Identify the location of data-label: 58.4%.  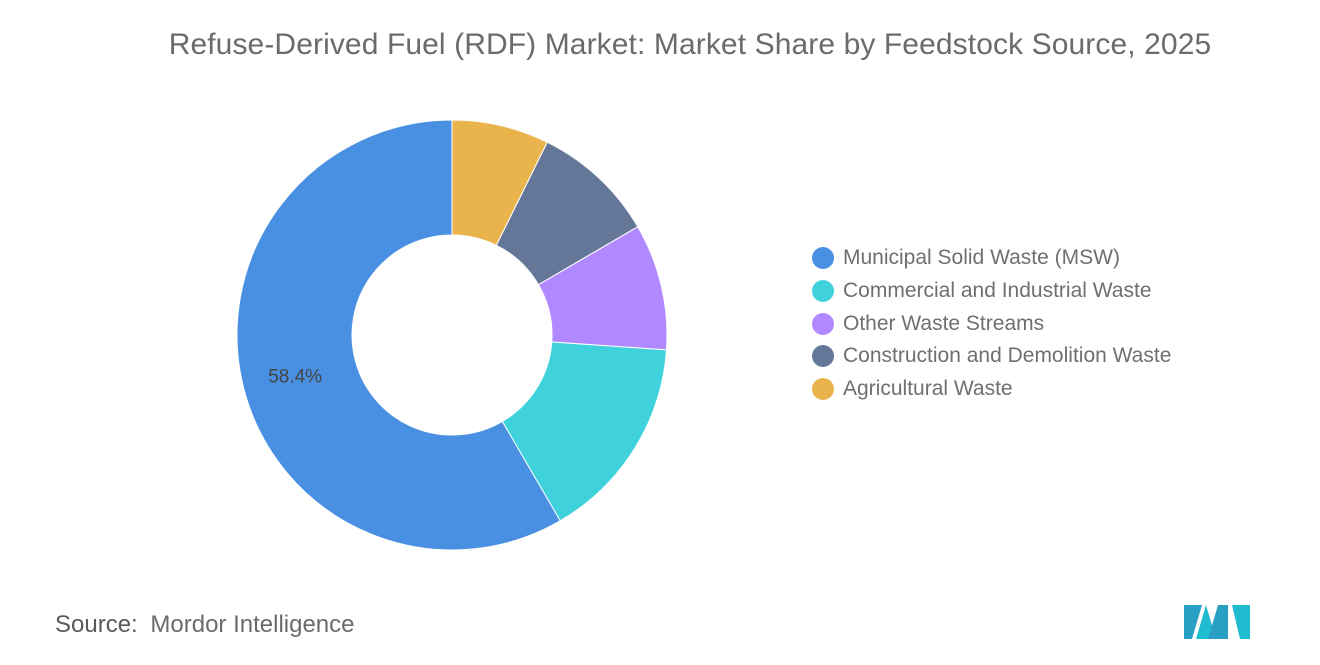
(295, 376).